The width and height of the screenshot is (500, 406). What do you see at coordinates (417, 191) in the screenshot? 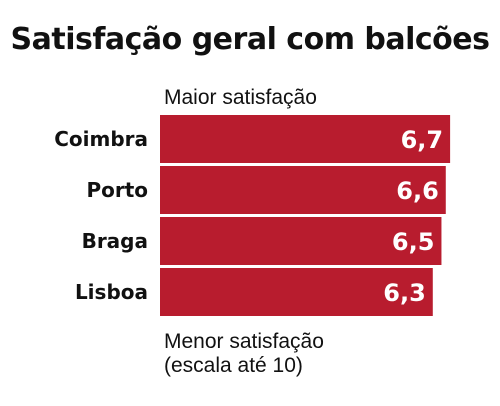
I see `value-label-porto: 6,6` at bounding box center [417, 191].